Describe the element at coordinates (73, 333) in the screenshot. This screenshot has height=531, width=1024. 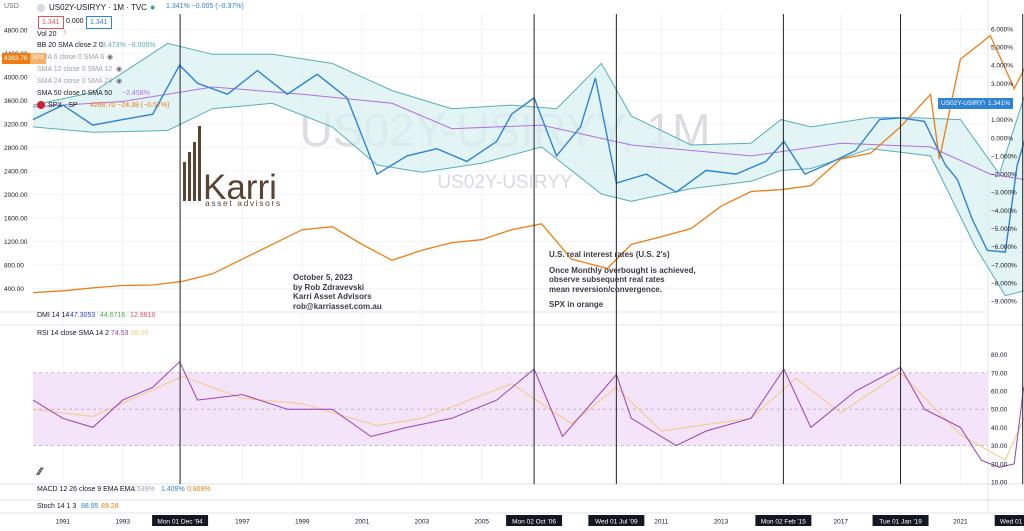
I see `rsi-label: RSI 14 close SMA 14 2` at that location.